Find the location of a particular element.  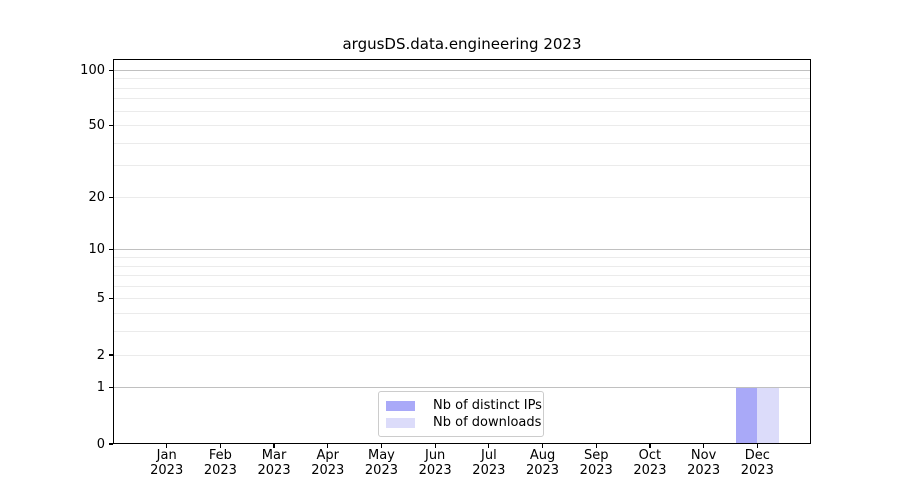

x-tick-label: Oct 2023 is located at coordinates (650, 463).